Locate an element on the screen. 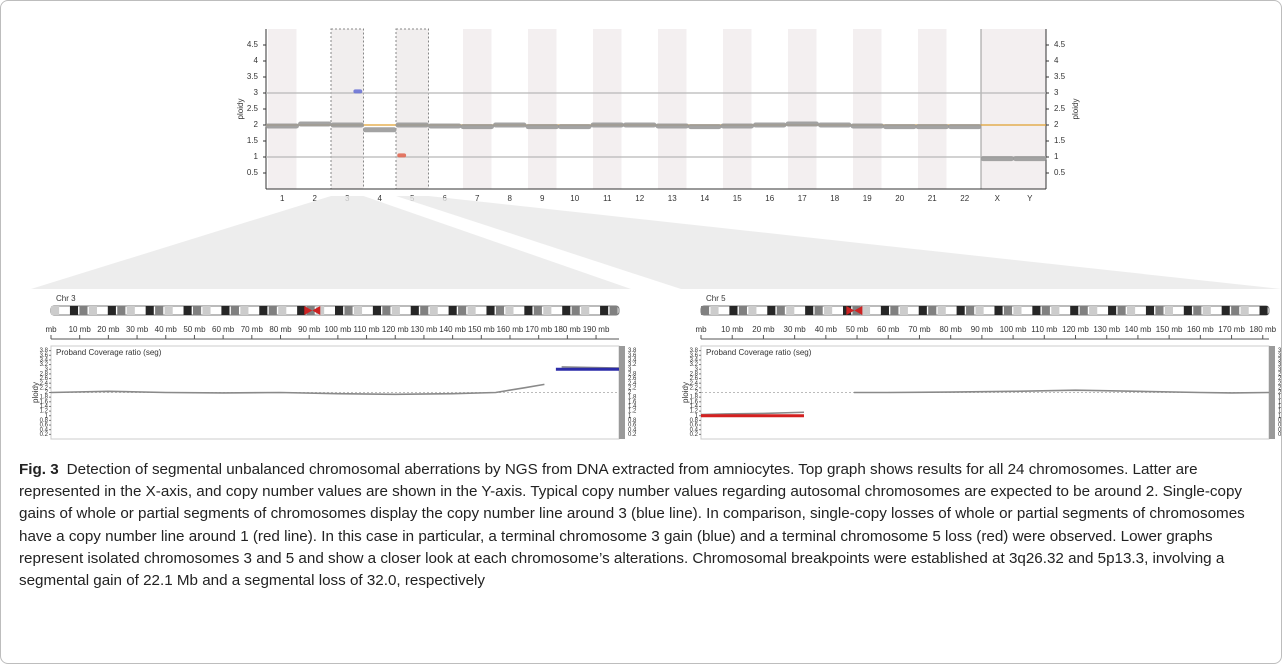 The image size is (1282, 664). y2-tick-label: 1.2 is located at coordinates (1280, 412).